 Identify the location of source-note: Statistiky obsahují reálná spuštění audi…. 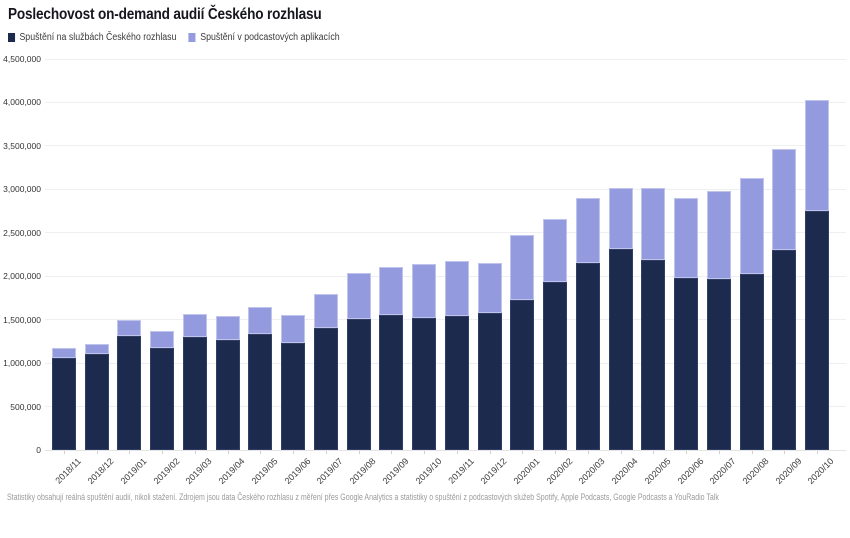
(363, 497).